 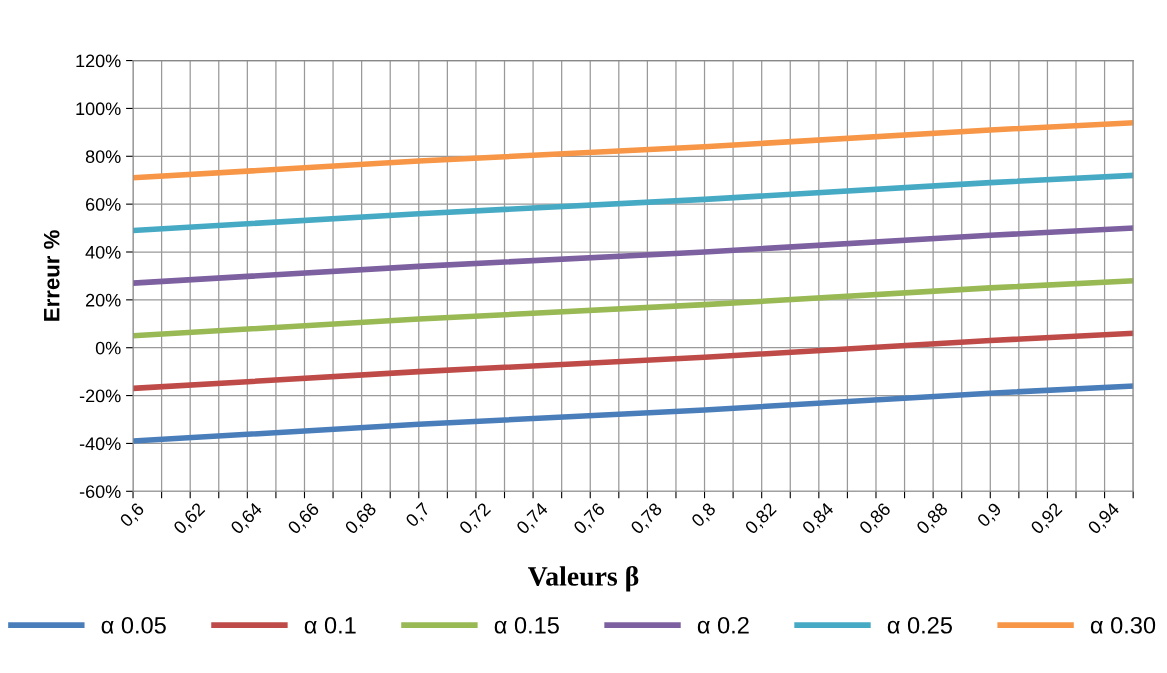 What do you see at coordinates (475, 519) in the screenshot?
I see `x-tick-label: 0,72` at bounding box center [475, 519].